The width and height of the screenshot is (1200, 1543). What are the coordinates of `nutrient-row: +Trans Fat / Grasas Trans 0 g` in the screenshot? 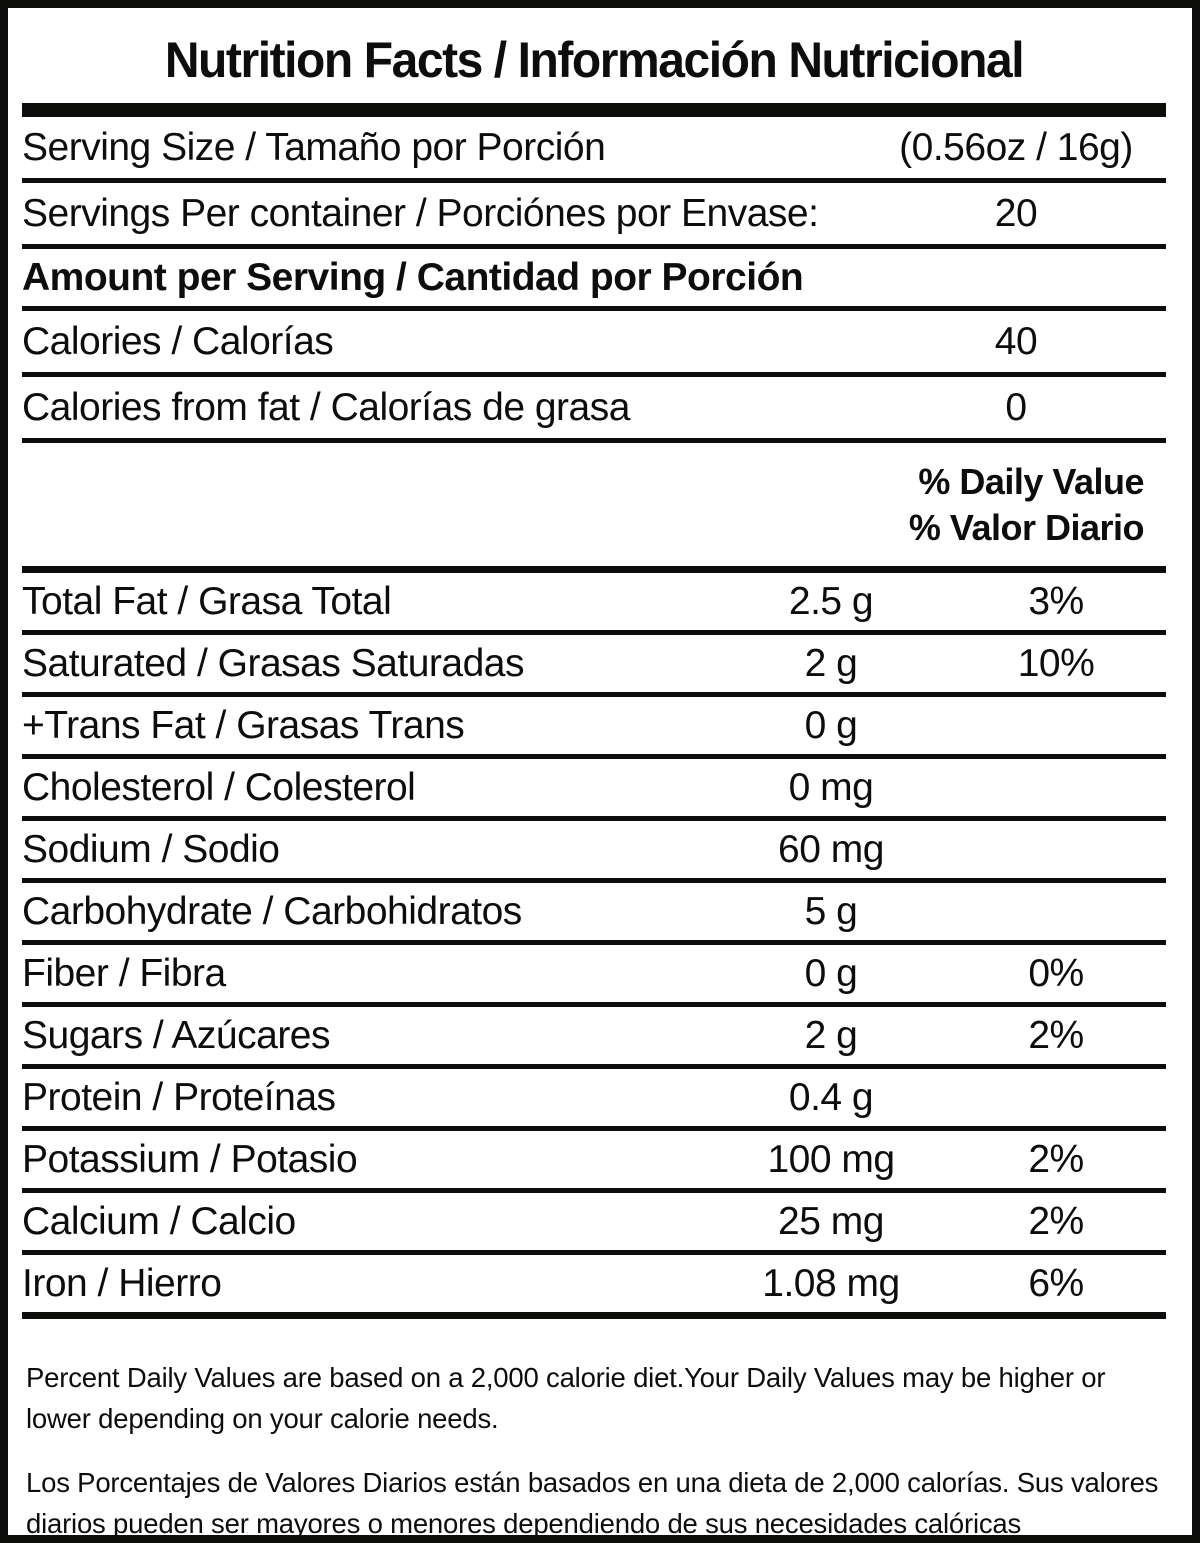 It's located at (594, 728).